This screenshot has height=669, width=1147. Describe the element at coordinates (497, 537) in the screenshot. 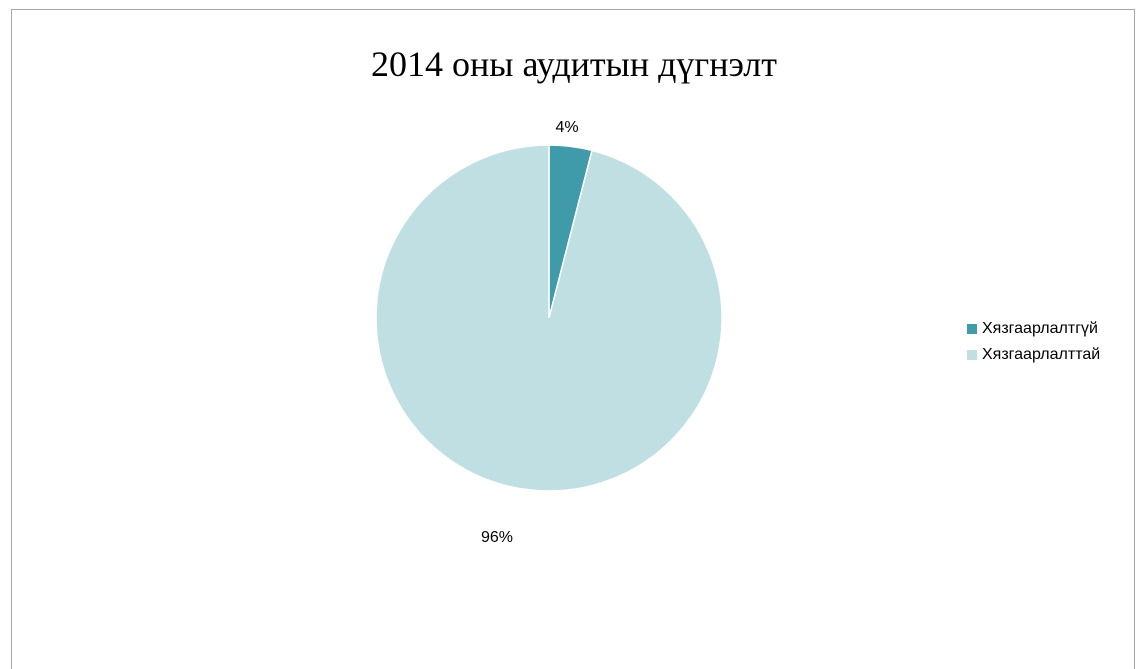

I see `data-label-restricted: 96%` at that location.